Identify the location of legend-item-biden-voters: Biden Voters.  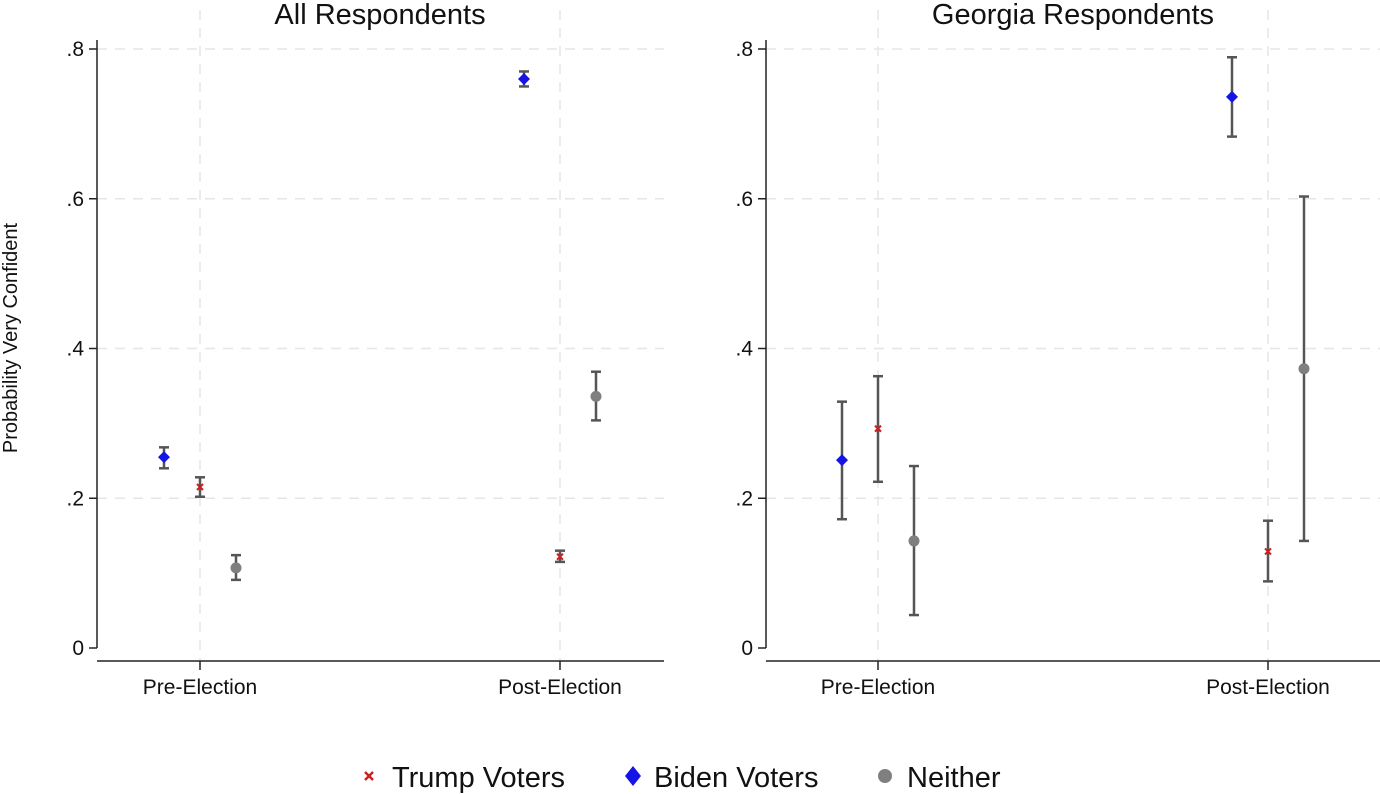
(721, 778).